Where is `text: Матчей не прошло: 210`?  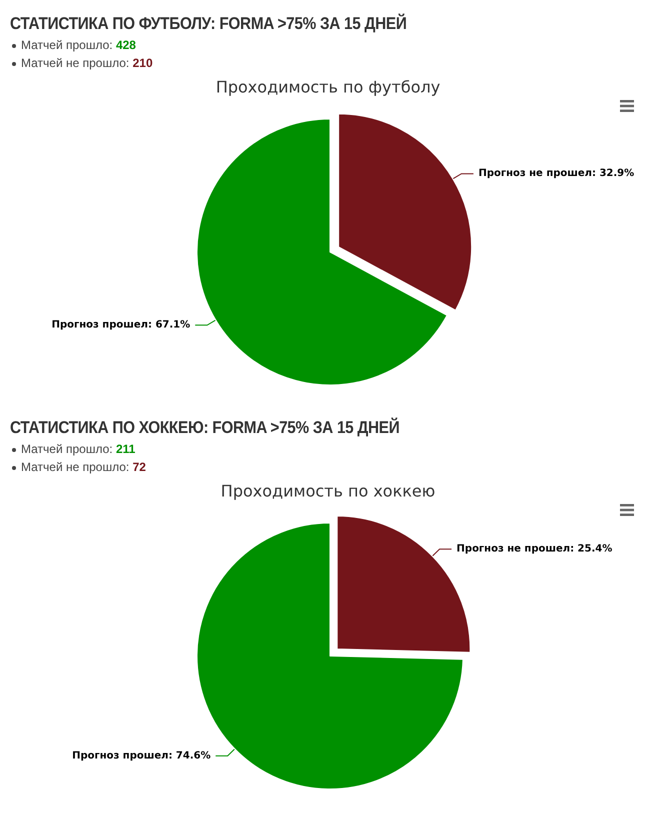
text: Матчей не прошло: 210 is located at coordinates (87, 63).